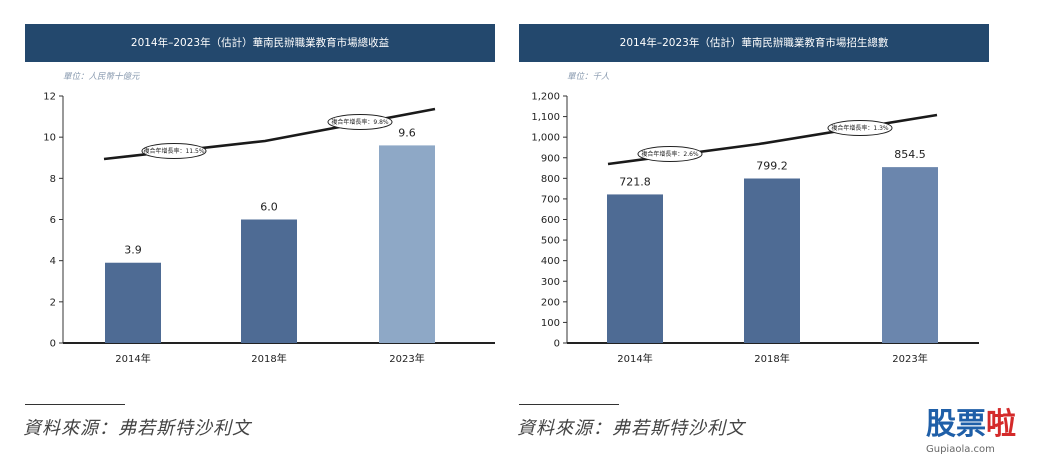  What do you see at coordinates (754, 43) in the screenshot?
I see `chart-title: 2014年–2023年（估計）華南民辦職業教育市場招生總數` at bounding box center [754, 43].